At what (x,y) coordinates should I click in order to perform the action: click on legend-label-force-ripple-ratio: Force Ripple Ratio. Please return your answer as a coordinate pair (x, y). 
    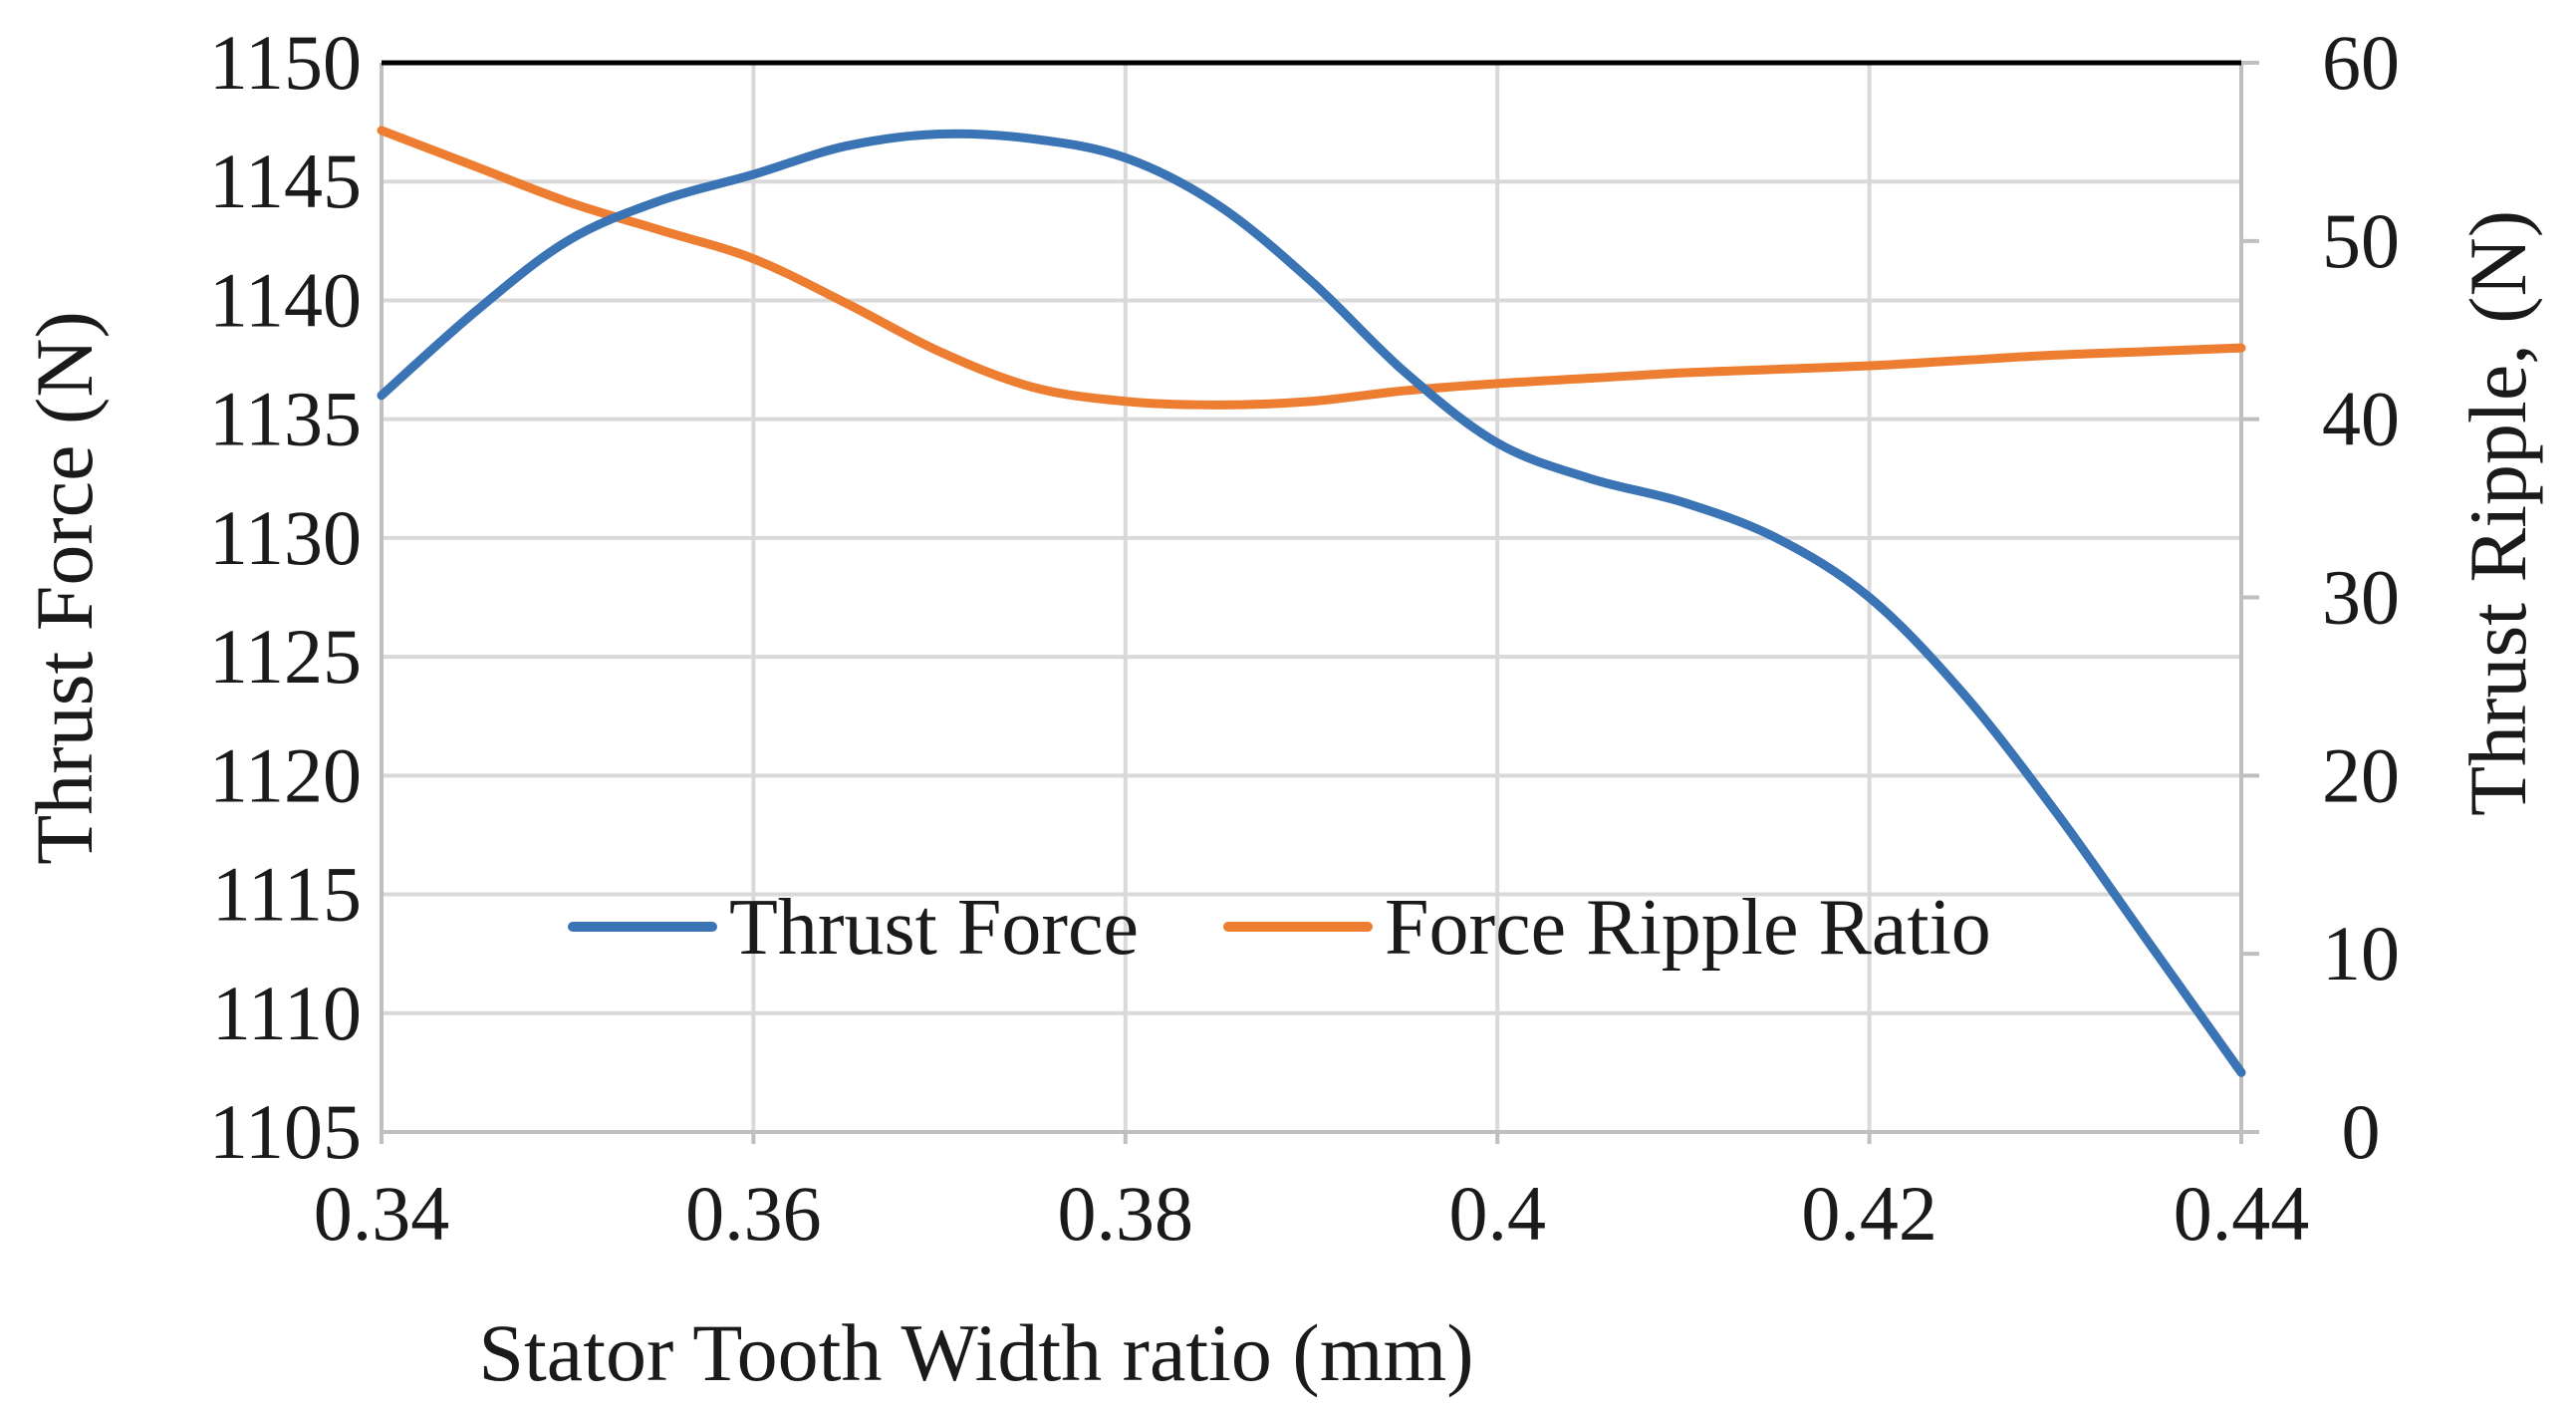
    Looking at the image, I should click on (1688, 928).